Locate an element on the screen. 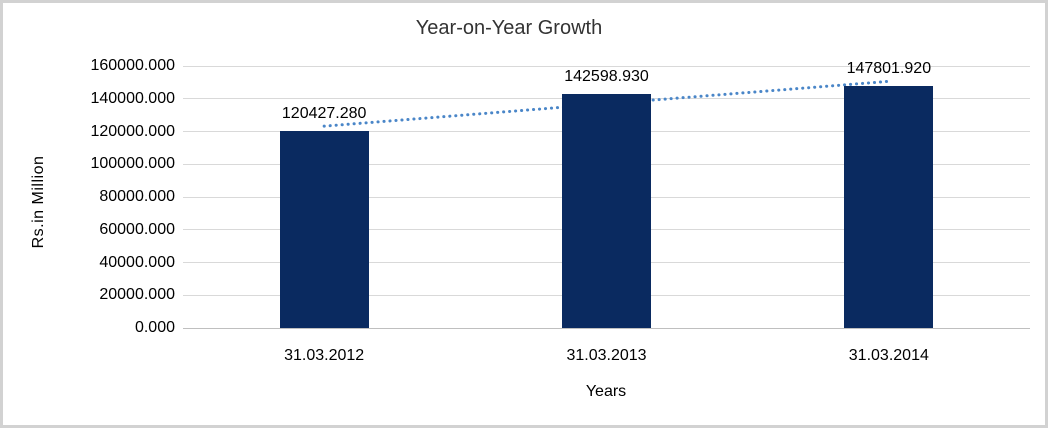 This screenshot has width=1053, height=432. y-axis-tick-label: 20000.000 is located at coordinates (137, 295).